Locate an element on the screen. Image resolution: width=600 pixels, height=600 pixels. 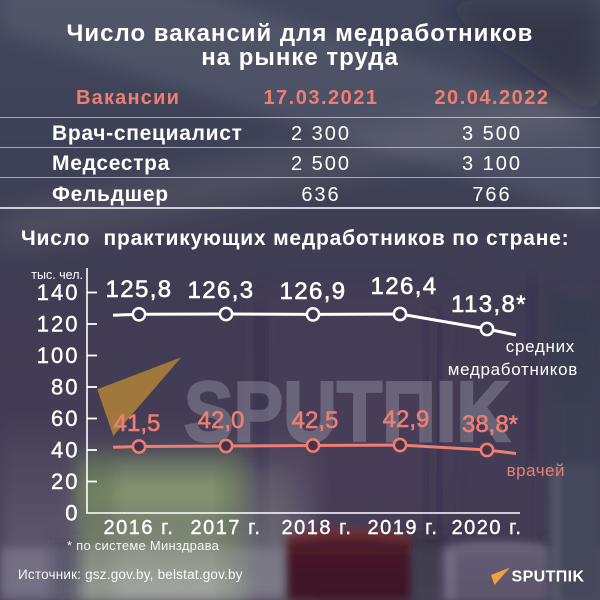
svg-text: 2017 г. is located at coordinates (226, 528).